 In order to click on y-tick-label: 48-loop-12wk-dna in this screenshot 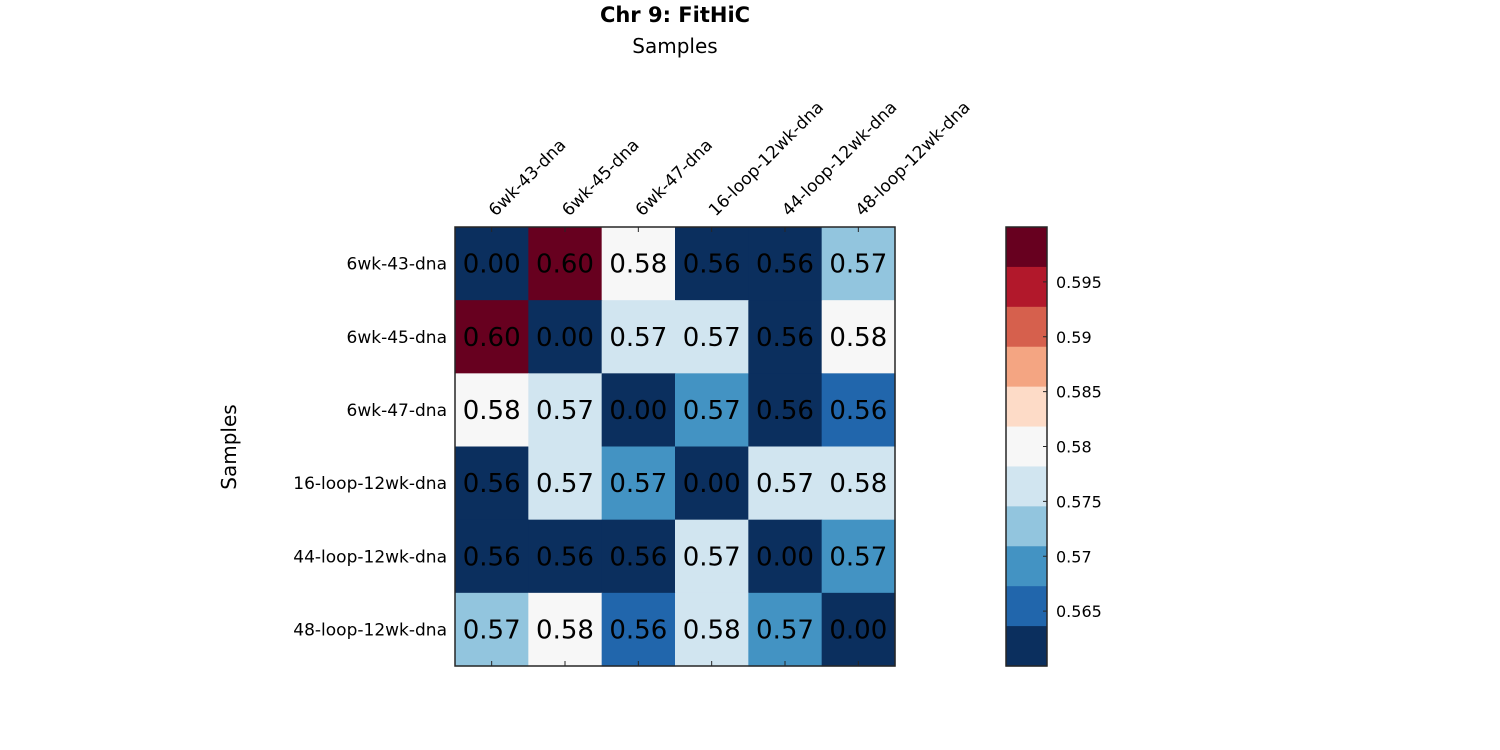, I will do `click(370, 630)`.